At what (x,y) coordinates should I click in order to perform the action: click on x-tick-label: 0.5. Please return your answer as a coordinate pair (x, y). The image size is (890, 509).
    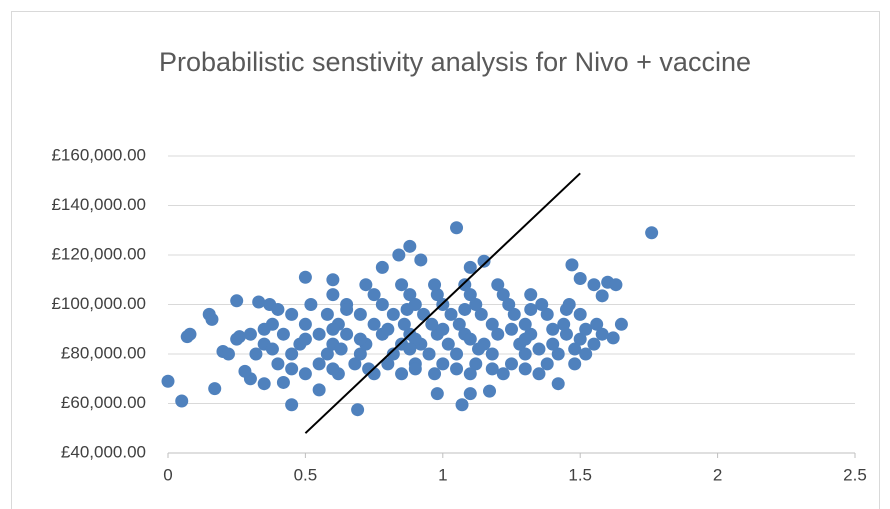
    Looking at the image, I should click on (306, 474).